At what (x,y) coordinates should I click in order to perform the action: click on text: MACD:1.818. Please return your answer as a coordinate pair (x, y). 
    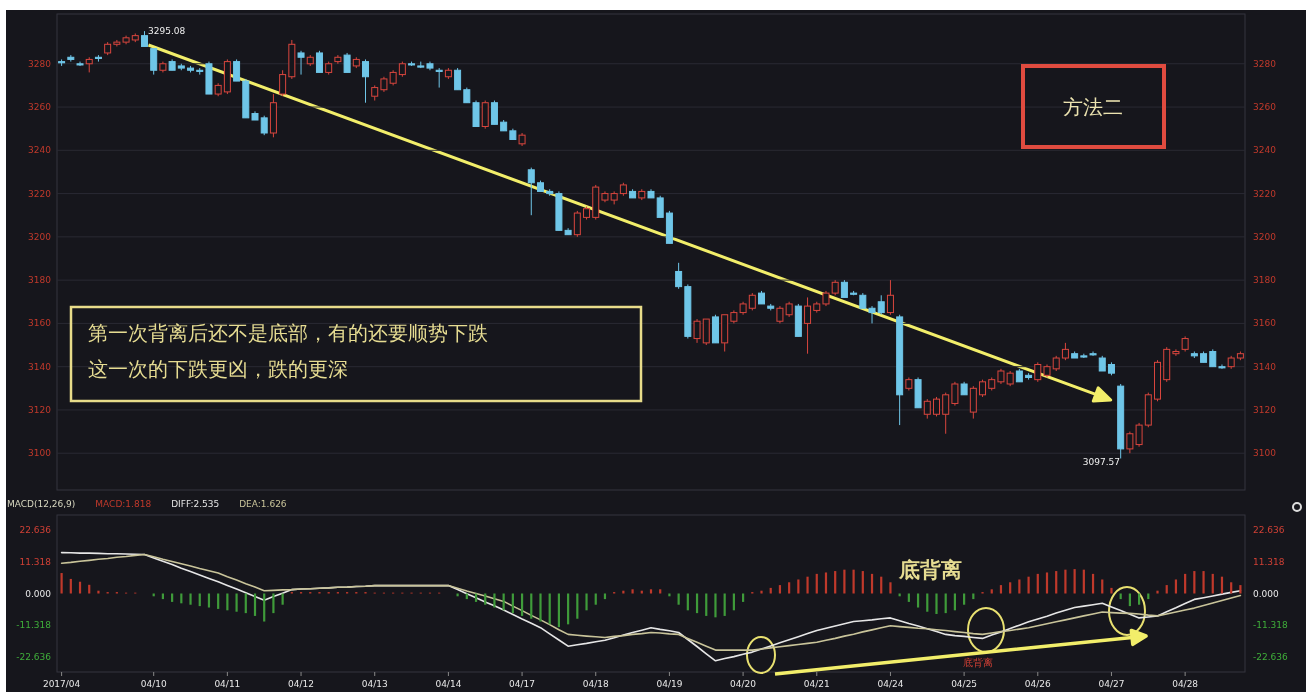
    Looking at the image, I should click on (123, 504).